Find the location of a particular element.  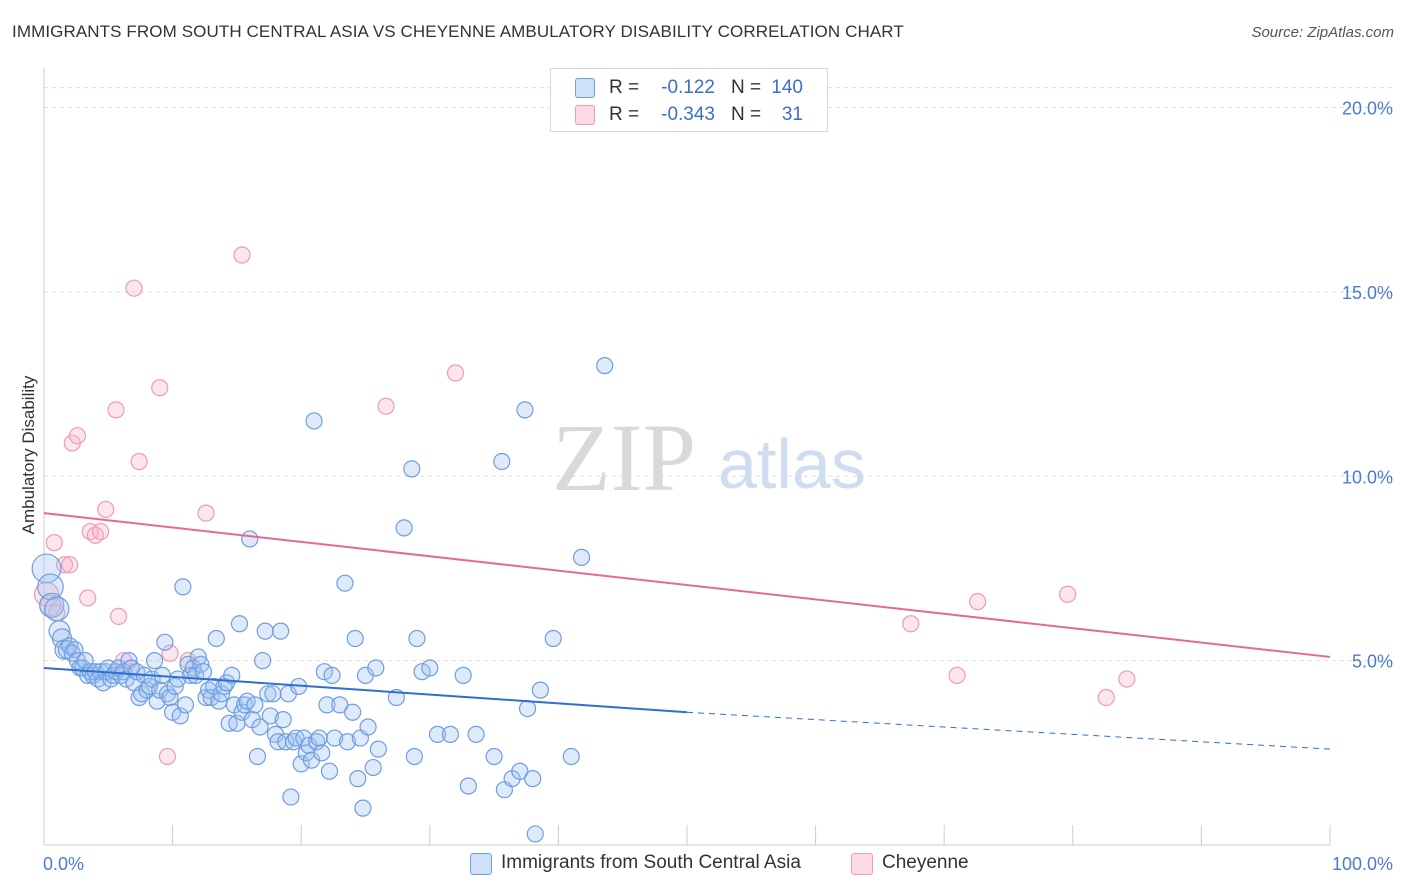

y-tick-labels: 5.0% 10.0% 15.0% 20.0% is located at coordinates (1367, 385).